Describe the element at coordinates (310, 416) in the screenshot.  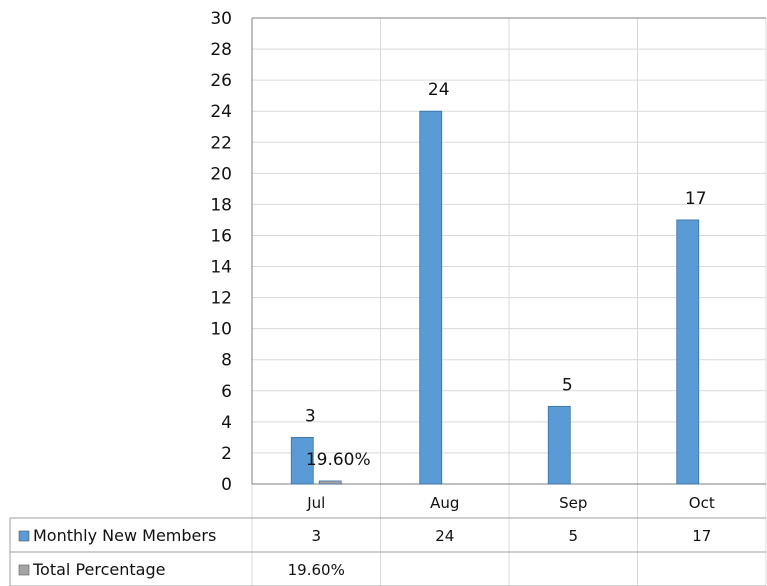
I see `data-label: 3` at that location.